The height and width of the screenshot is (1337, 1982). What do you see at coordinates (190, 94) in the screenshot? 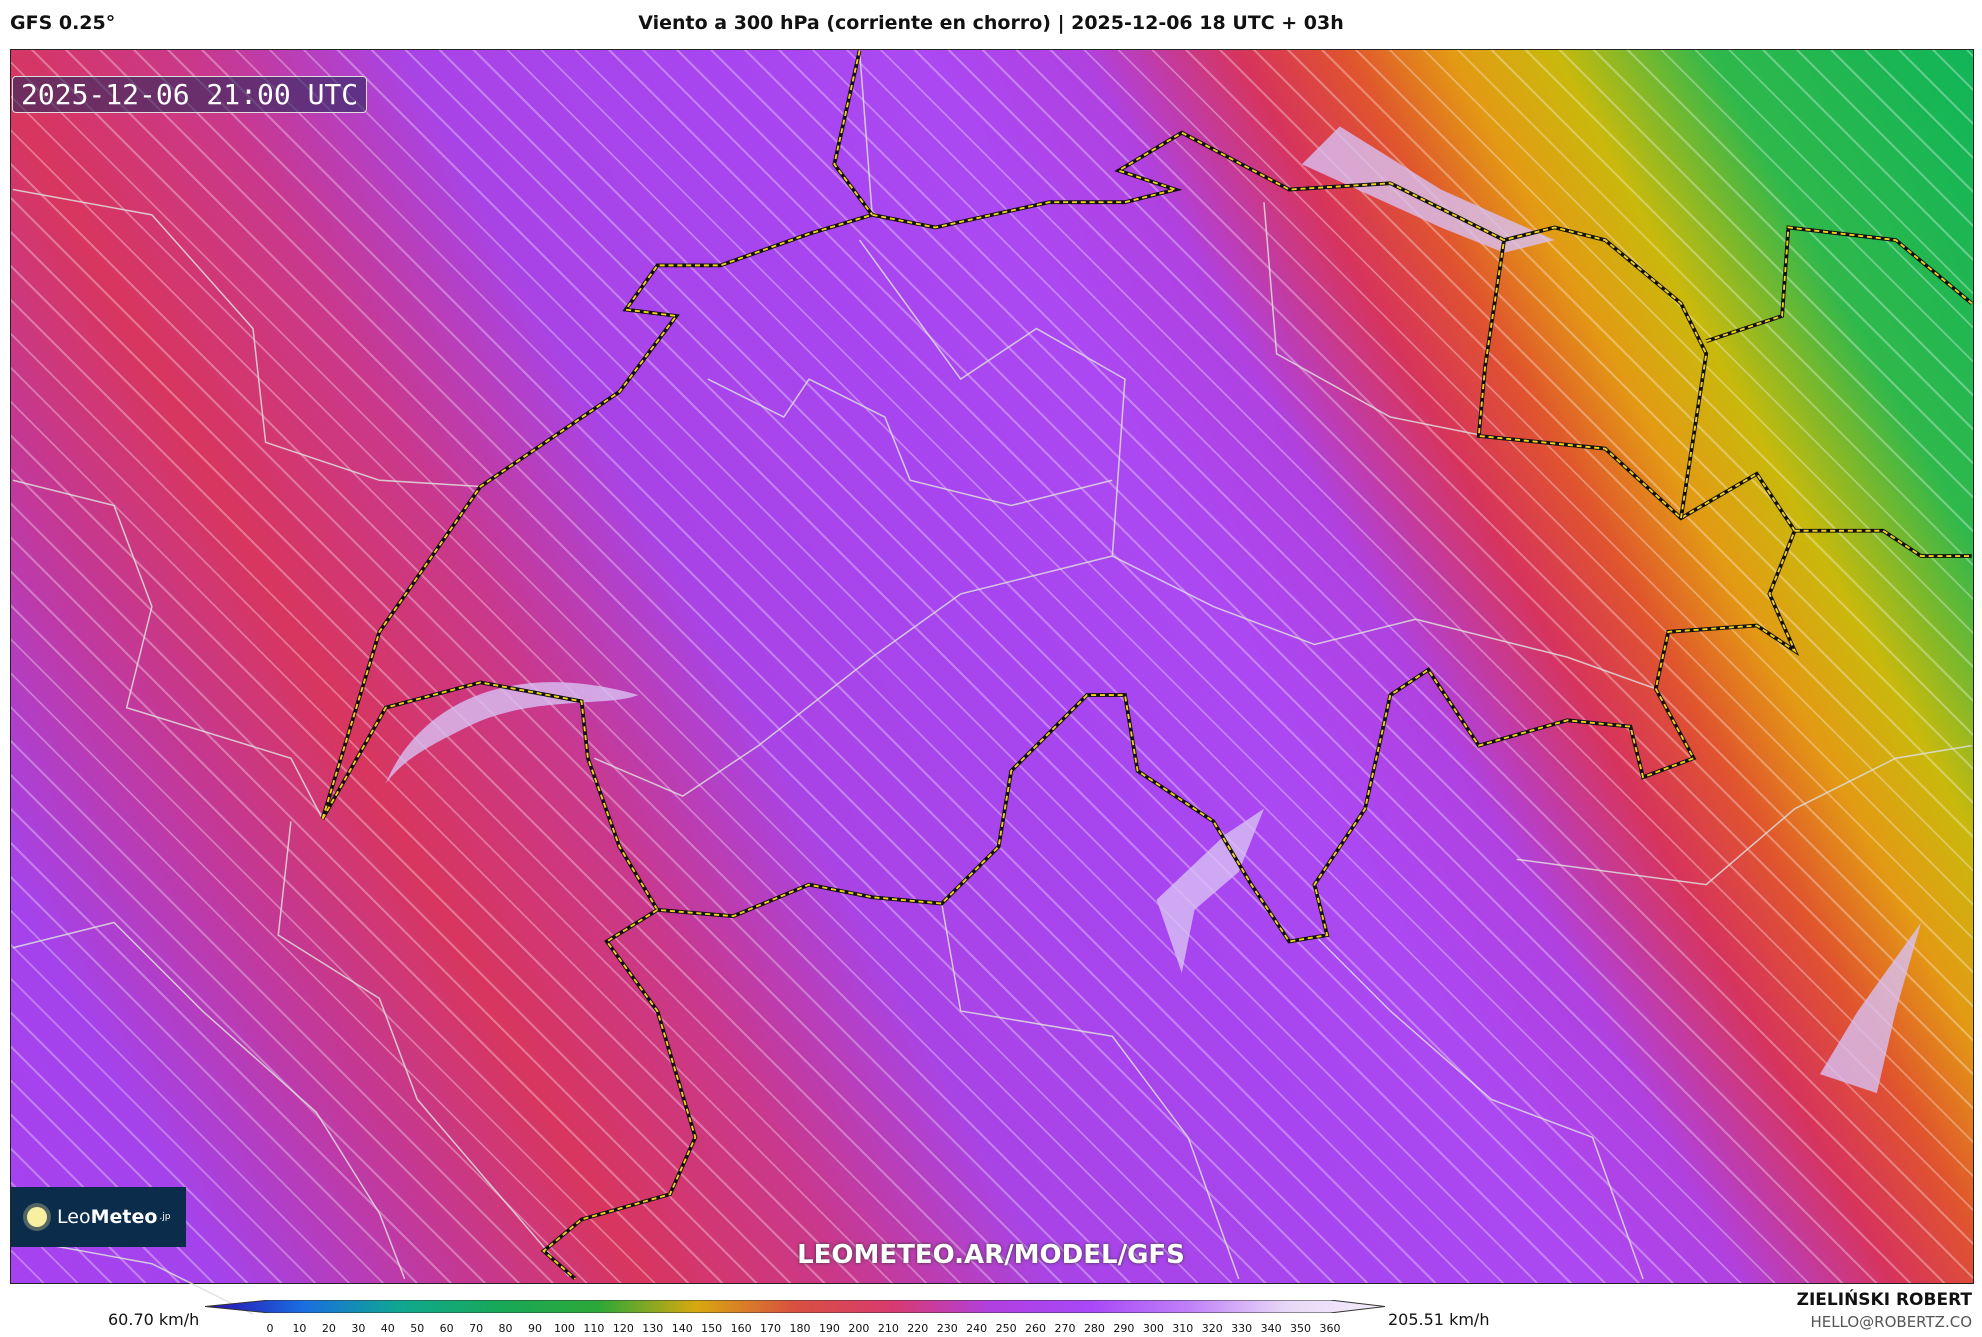
I see `valid-time-label: 2025-12-06 21:00 UTC` at bounding box center [190, 94].